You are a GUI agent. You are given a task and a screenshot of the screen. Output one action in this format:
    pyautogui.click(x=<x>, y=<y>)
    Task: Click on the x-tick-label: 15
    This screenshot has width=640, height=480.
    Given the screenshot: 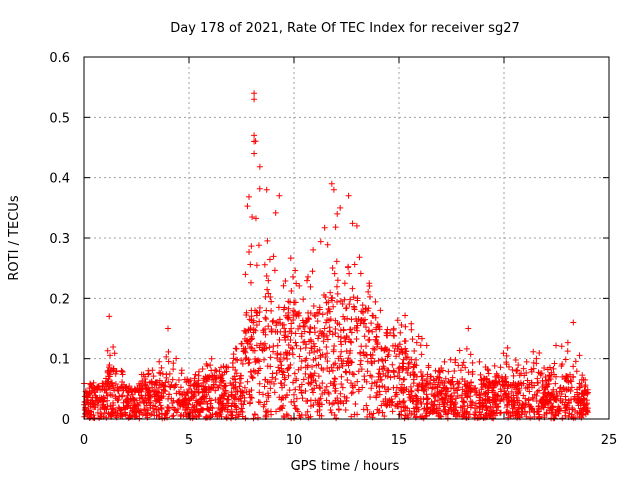 What is the action you would take?
    pyautogui.click(x=399, y=440)
    